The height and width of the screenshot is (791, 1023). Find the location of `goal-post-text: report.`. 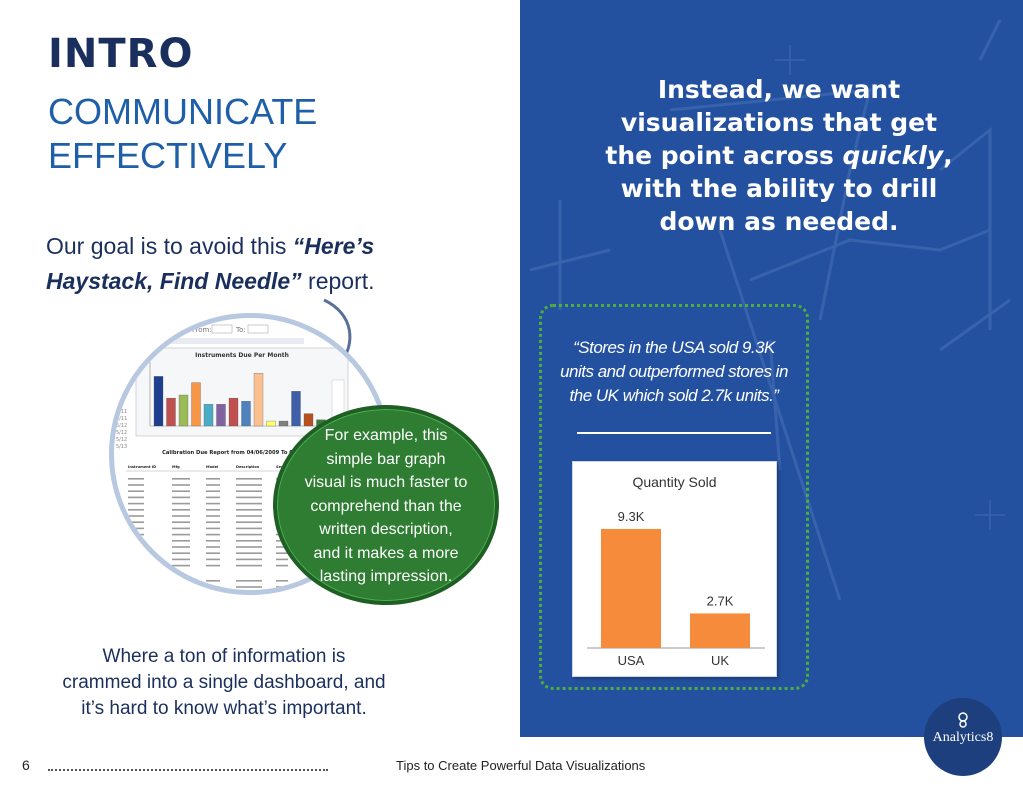

goal-post-text: report. is located at coordinates (338, 281).